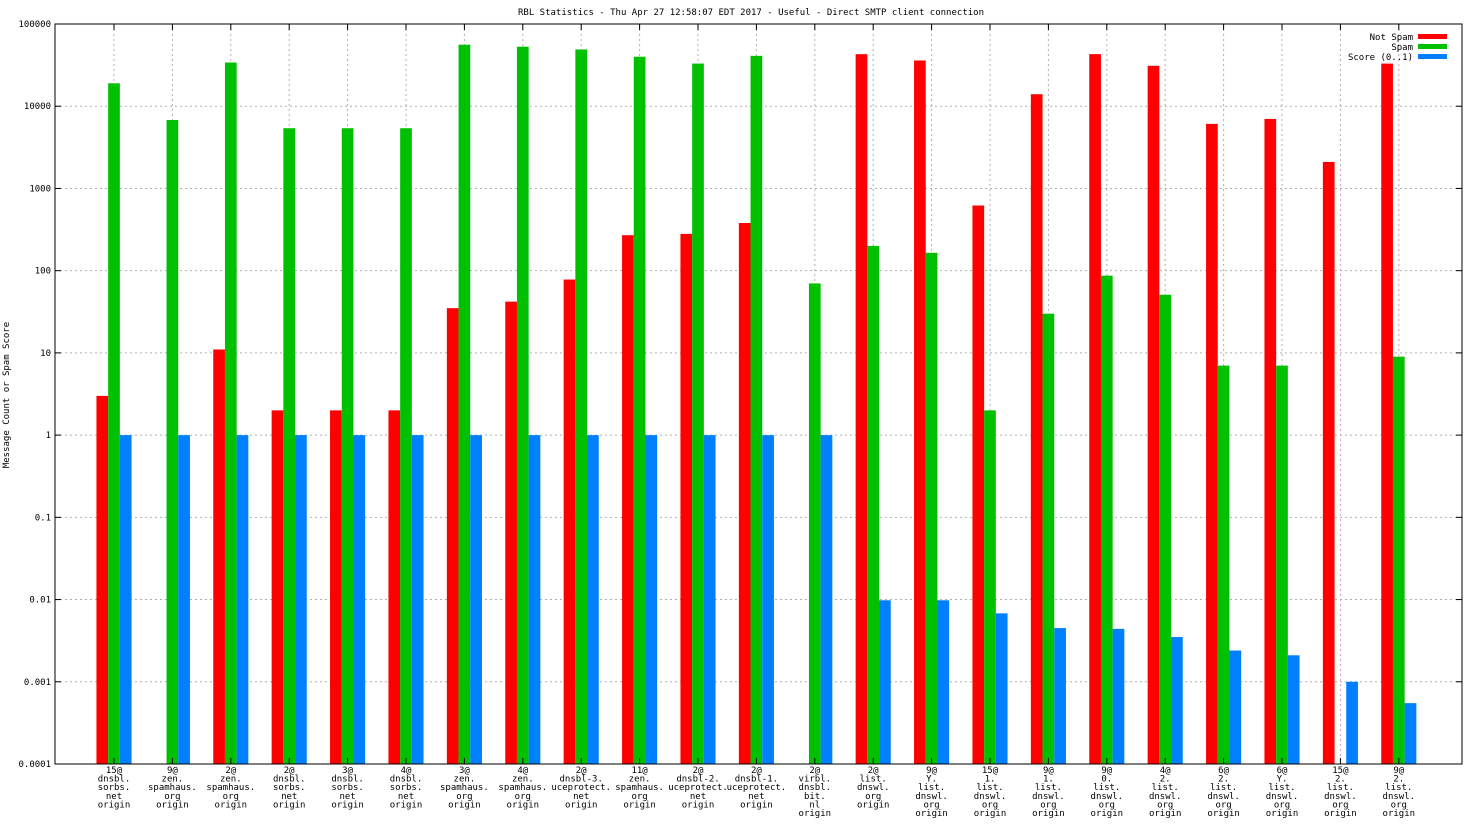 The width and height of the screenshot is (1472, 828). Describe the element at coordinates (1432, 56) in the screenshot. I see `legend-swatch` at that location.